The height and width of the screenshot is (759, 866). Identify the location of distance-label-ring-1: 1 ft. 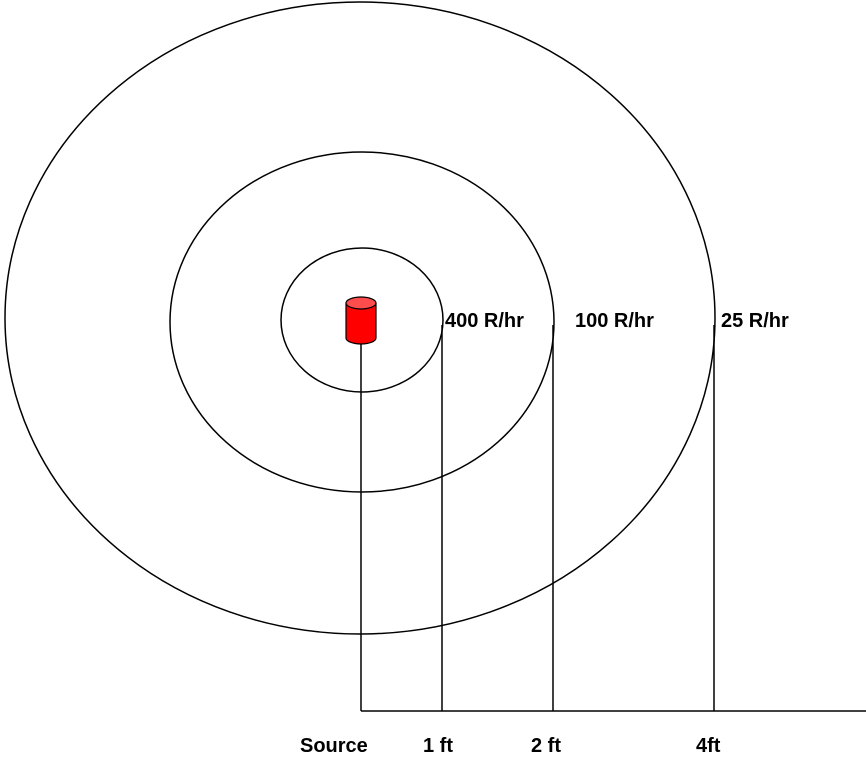
(438, 746).